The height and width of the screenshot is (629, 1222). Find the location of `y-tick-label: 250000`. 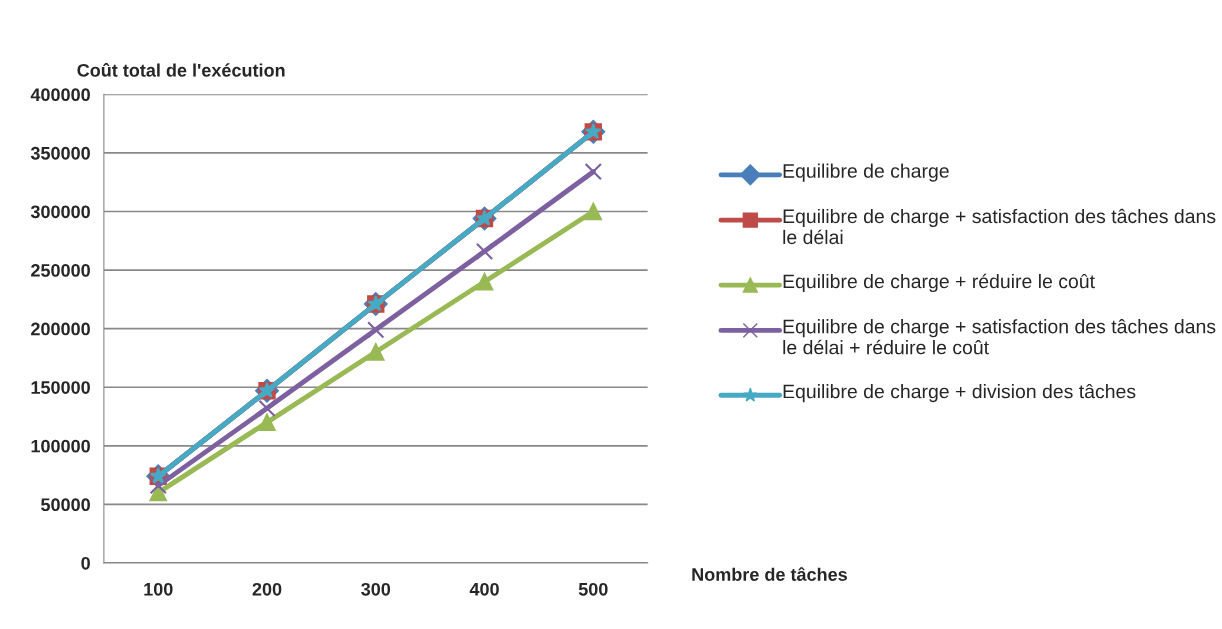

y-tick-label: 250000 is located at coordinates (60, 270).